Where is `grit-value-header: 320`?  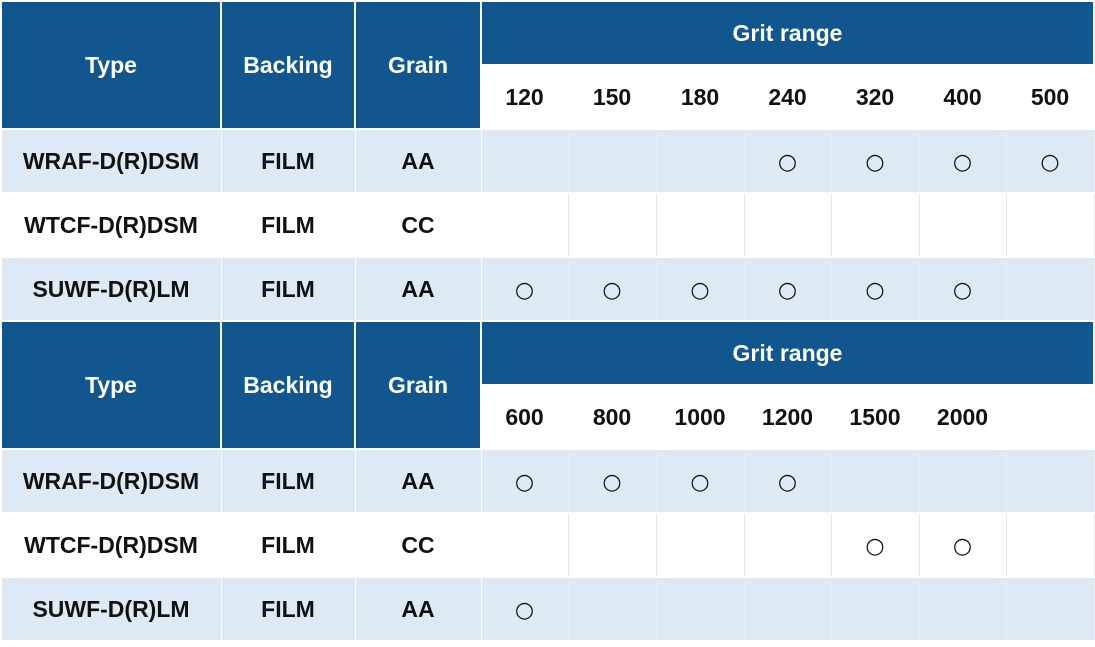 grit-value-header: 320 is located at coordinates (875, 97).